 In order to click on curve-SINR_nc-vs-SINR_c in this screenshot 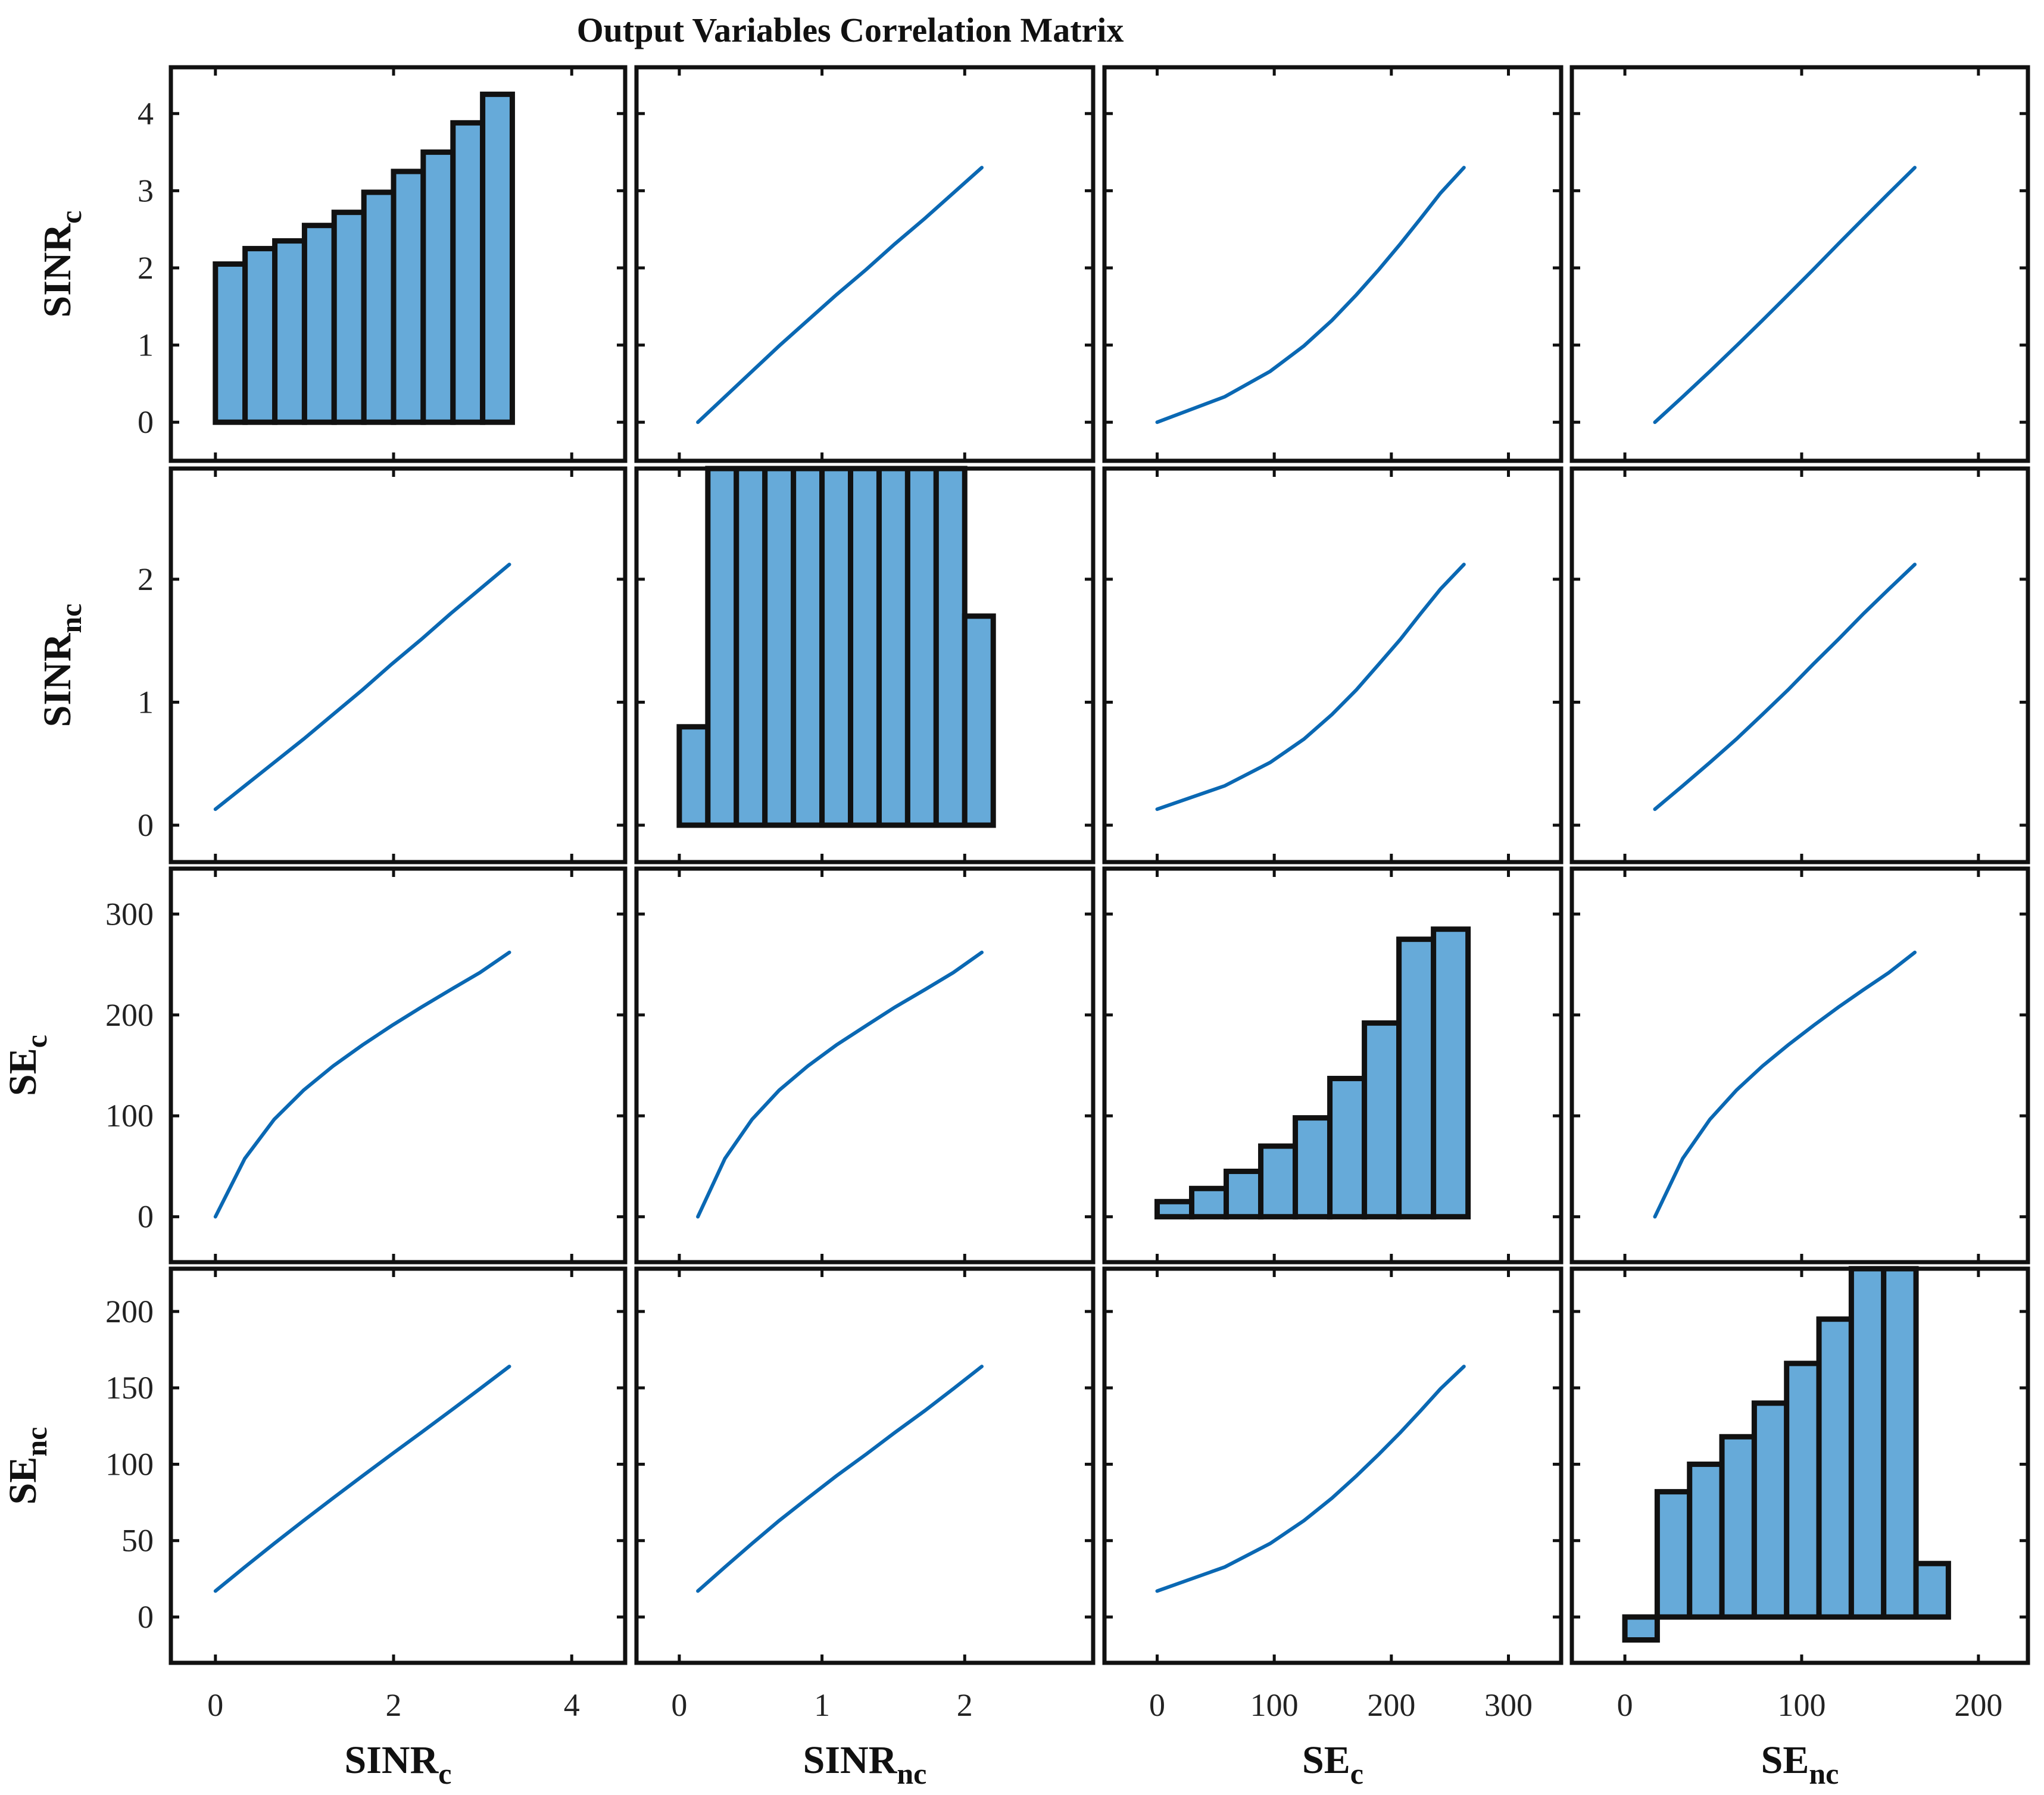, I will do `click(362, 687)`.